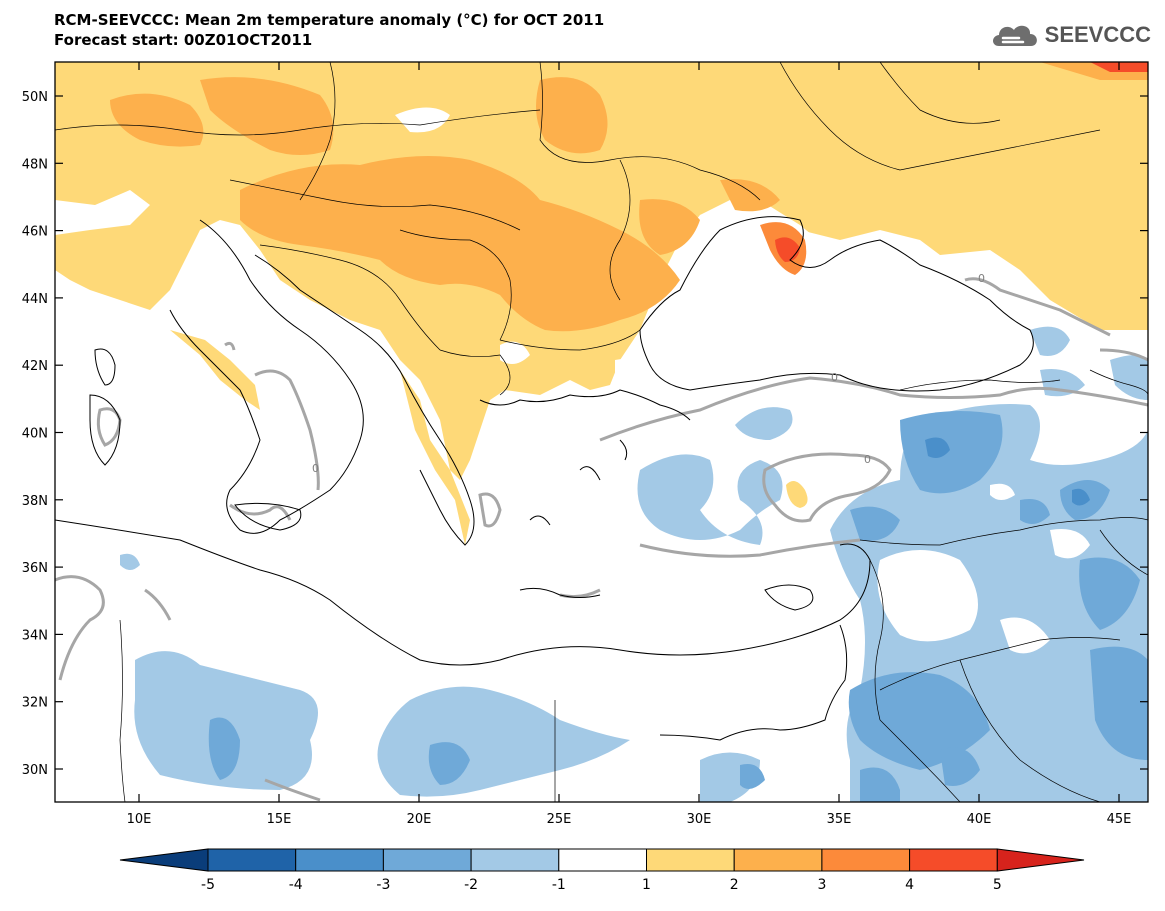  I want to click on lat-label: 32N, so click(35, 703).